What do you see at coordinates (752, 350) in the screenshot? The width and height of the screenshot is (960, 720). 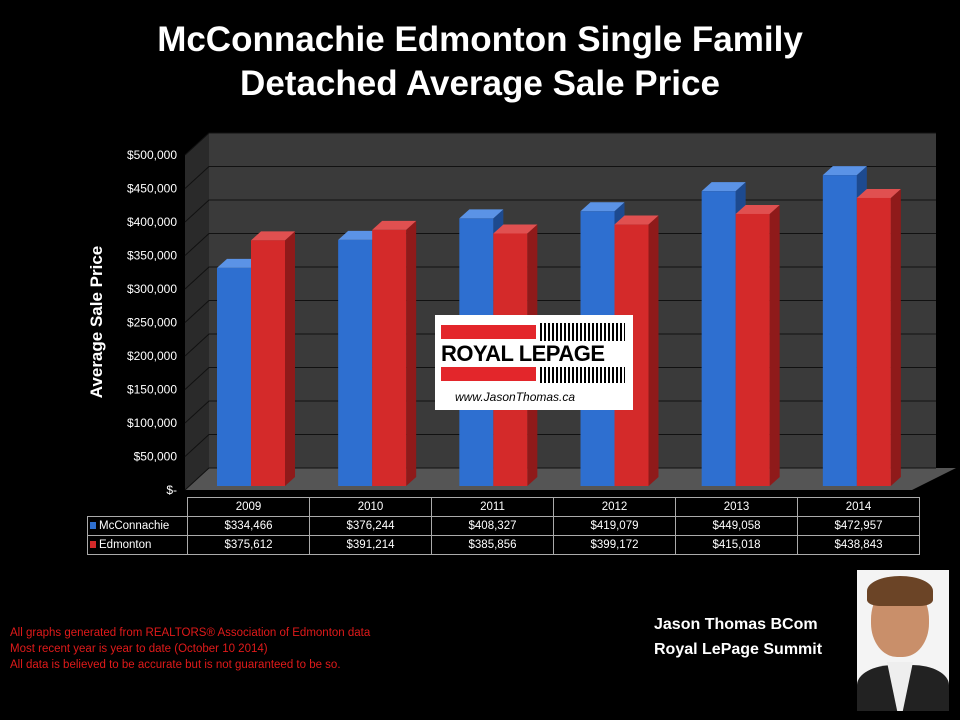 I see `bar-edmonton-2013` at bounding box center [752, 350].